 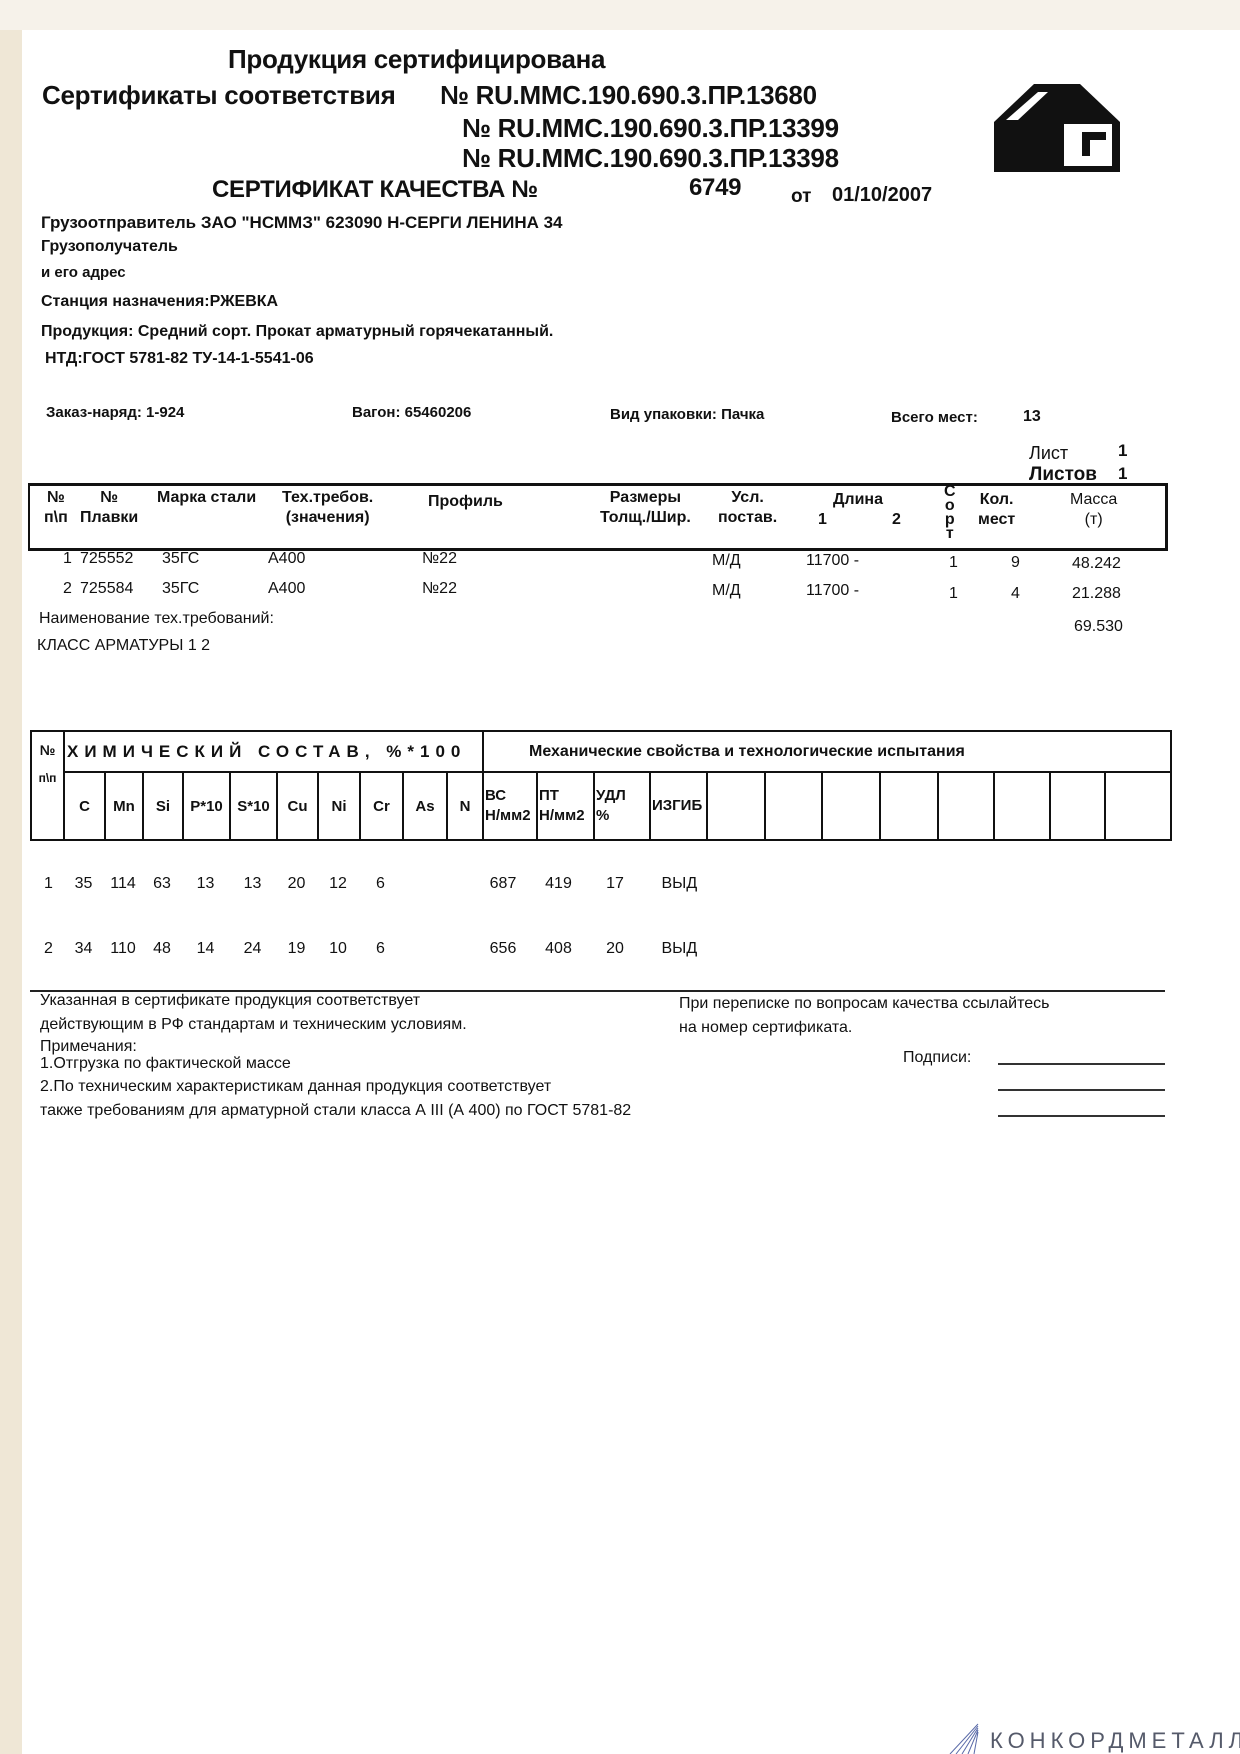 What do you see at coordinates (381, 806) in the screenshot?
I see `chem-col-header: Cr` at bounding box center [381, 806].